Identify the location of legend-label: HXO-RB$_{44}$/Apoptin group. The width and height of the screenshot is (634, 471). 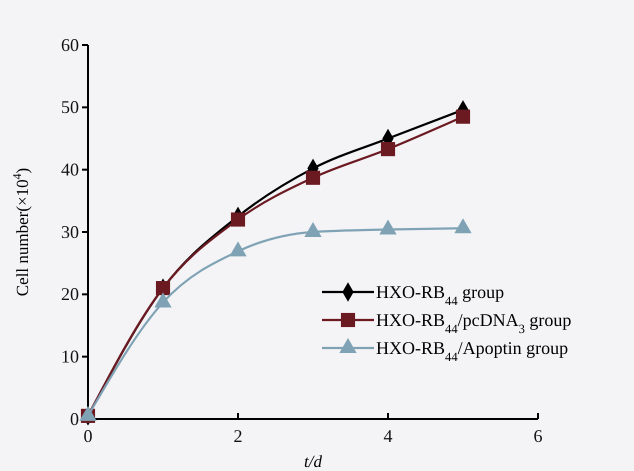
(472, 351).